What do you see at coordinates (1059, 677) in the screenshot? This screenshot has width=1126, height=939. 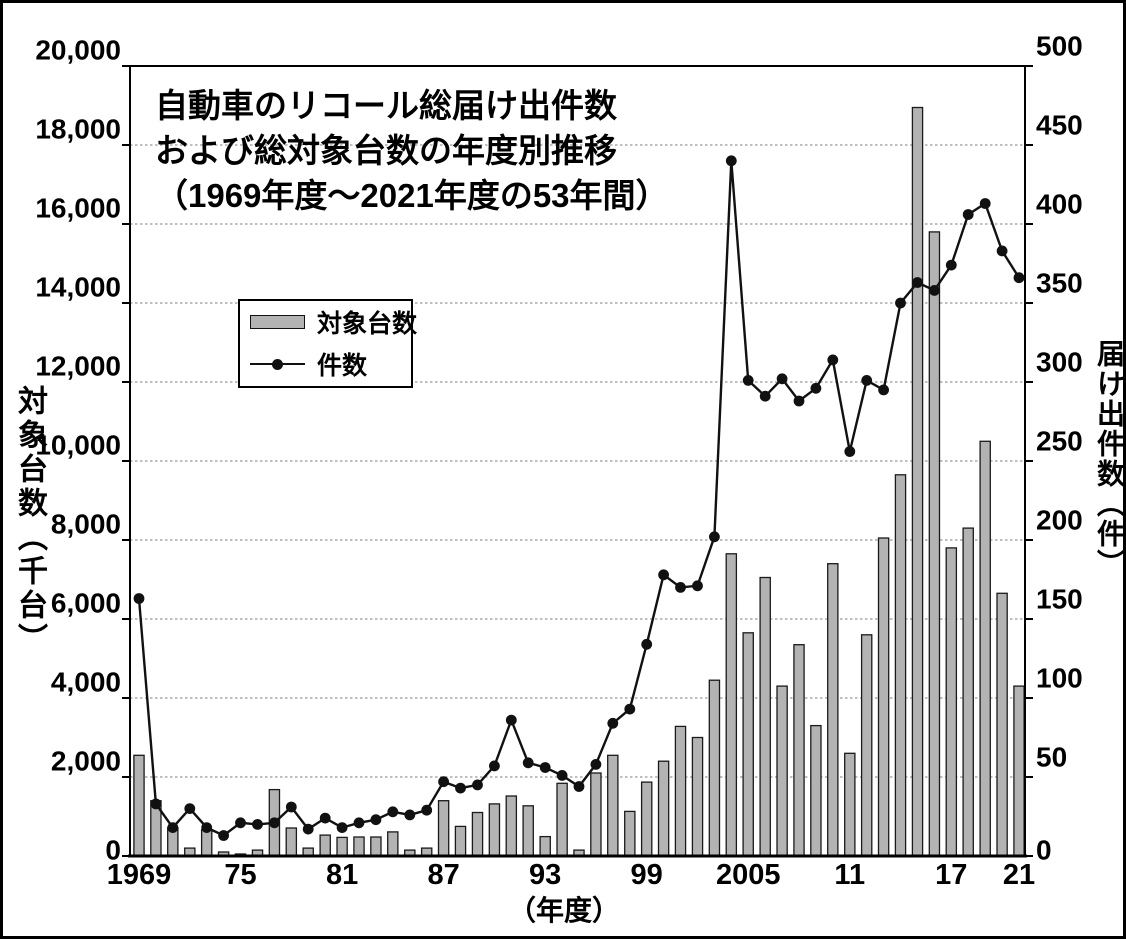 I see `right-tick-label-100: 100` at bounding box center [1059, 677].